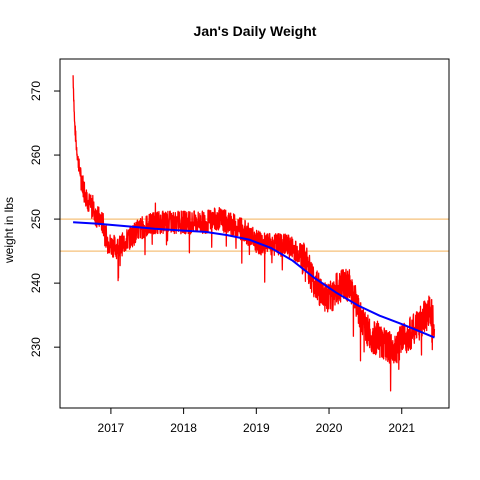 Image resolution: width=480 pixels, height=480 pixels. I want to click on chart-title: Jan's Daily Weight, so click(255, 31).